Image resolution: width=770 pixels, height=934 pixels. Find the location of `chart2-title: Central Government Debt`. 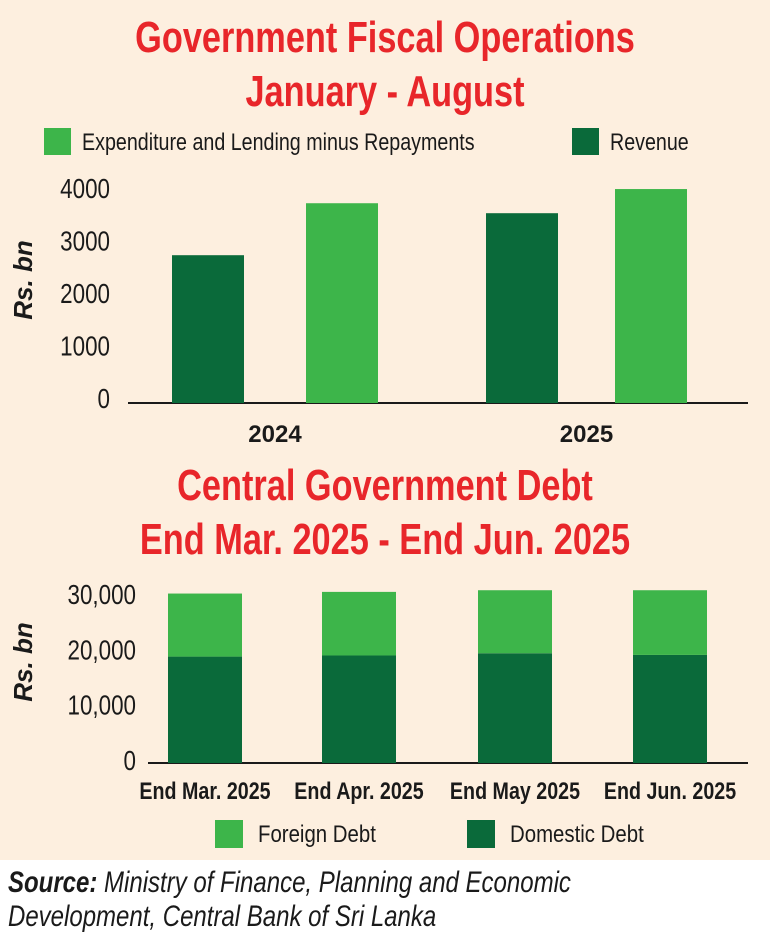

chart2-title: Central Government Debt is located at coordinates (385, 485).